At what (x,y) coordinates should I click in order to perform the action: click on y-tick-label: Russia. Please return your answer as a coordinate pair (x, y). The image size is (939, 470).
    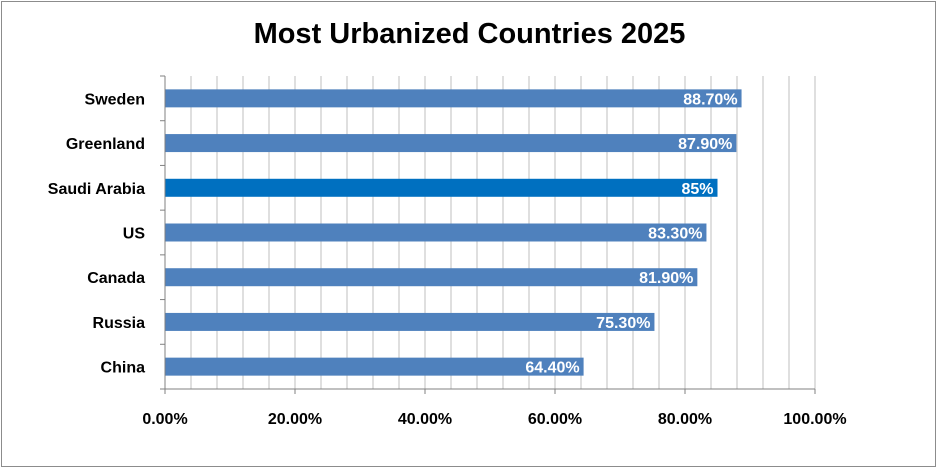
    Looking at the image, I should click on (119, 323).